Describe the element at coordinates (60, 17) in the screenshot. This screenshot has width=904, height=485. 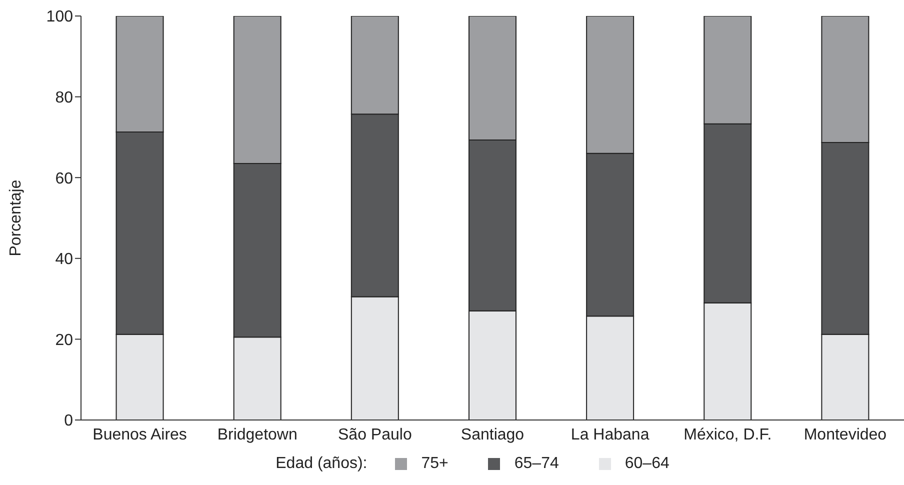
I see `y-tick-label: 100` at that location.